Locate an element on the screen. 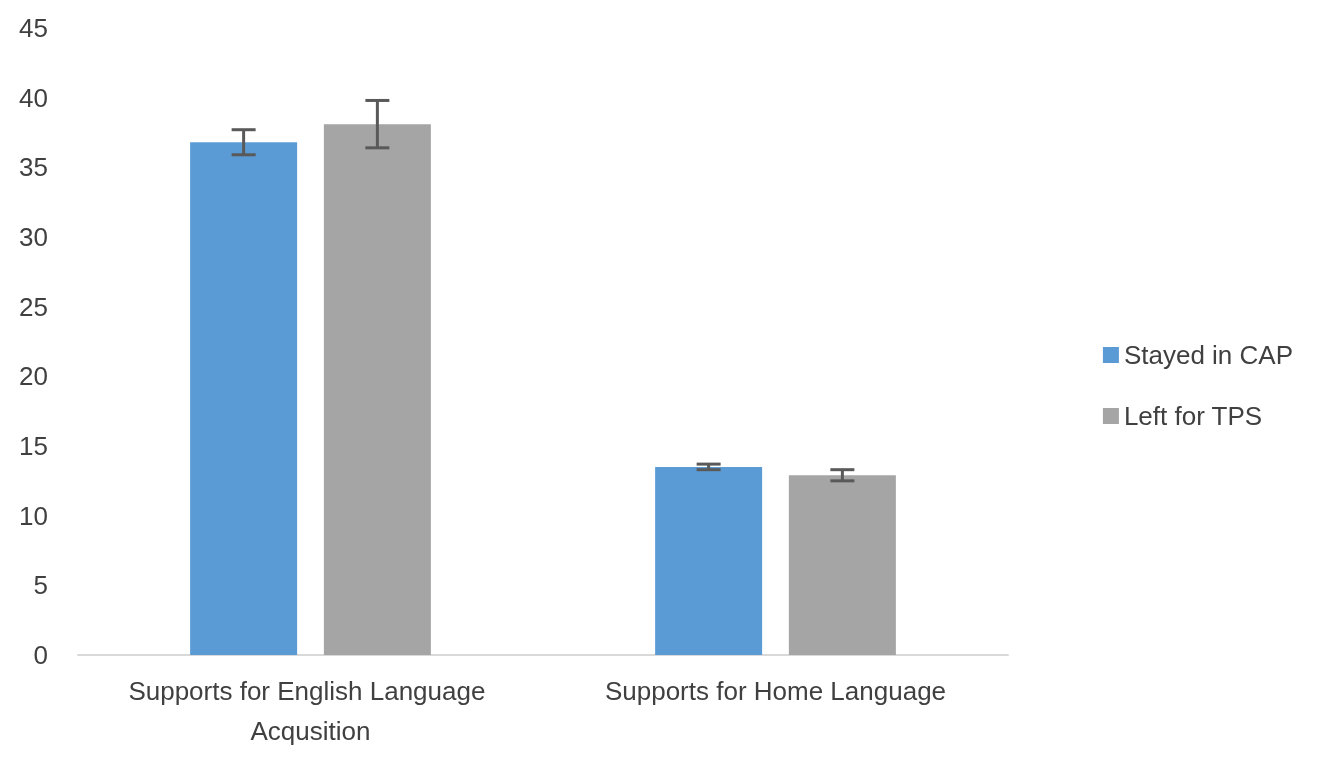 The image size is (1319, 772). y-tick-label: 10 is located at coordinates (33, 515).